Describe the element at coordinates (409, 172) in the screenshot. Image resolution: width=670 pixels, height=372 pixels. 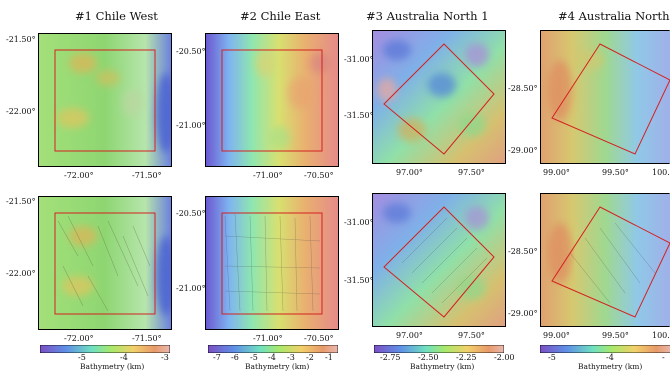
I see `panel-3-top-xtick-1: 97.00°` at that location.